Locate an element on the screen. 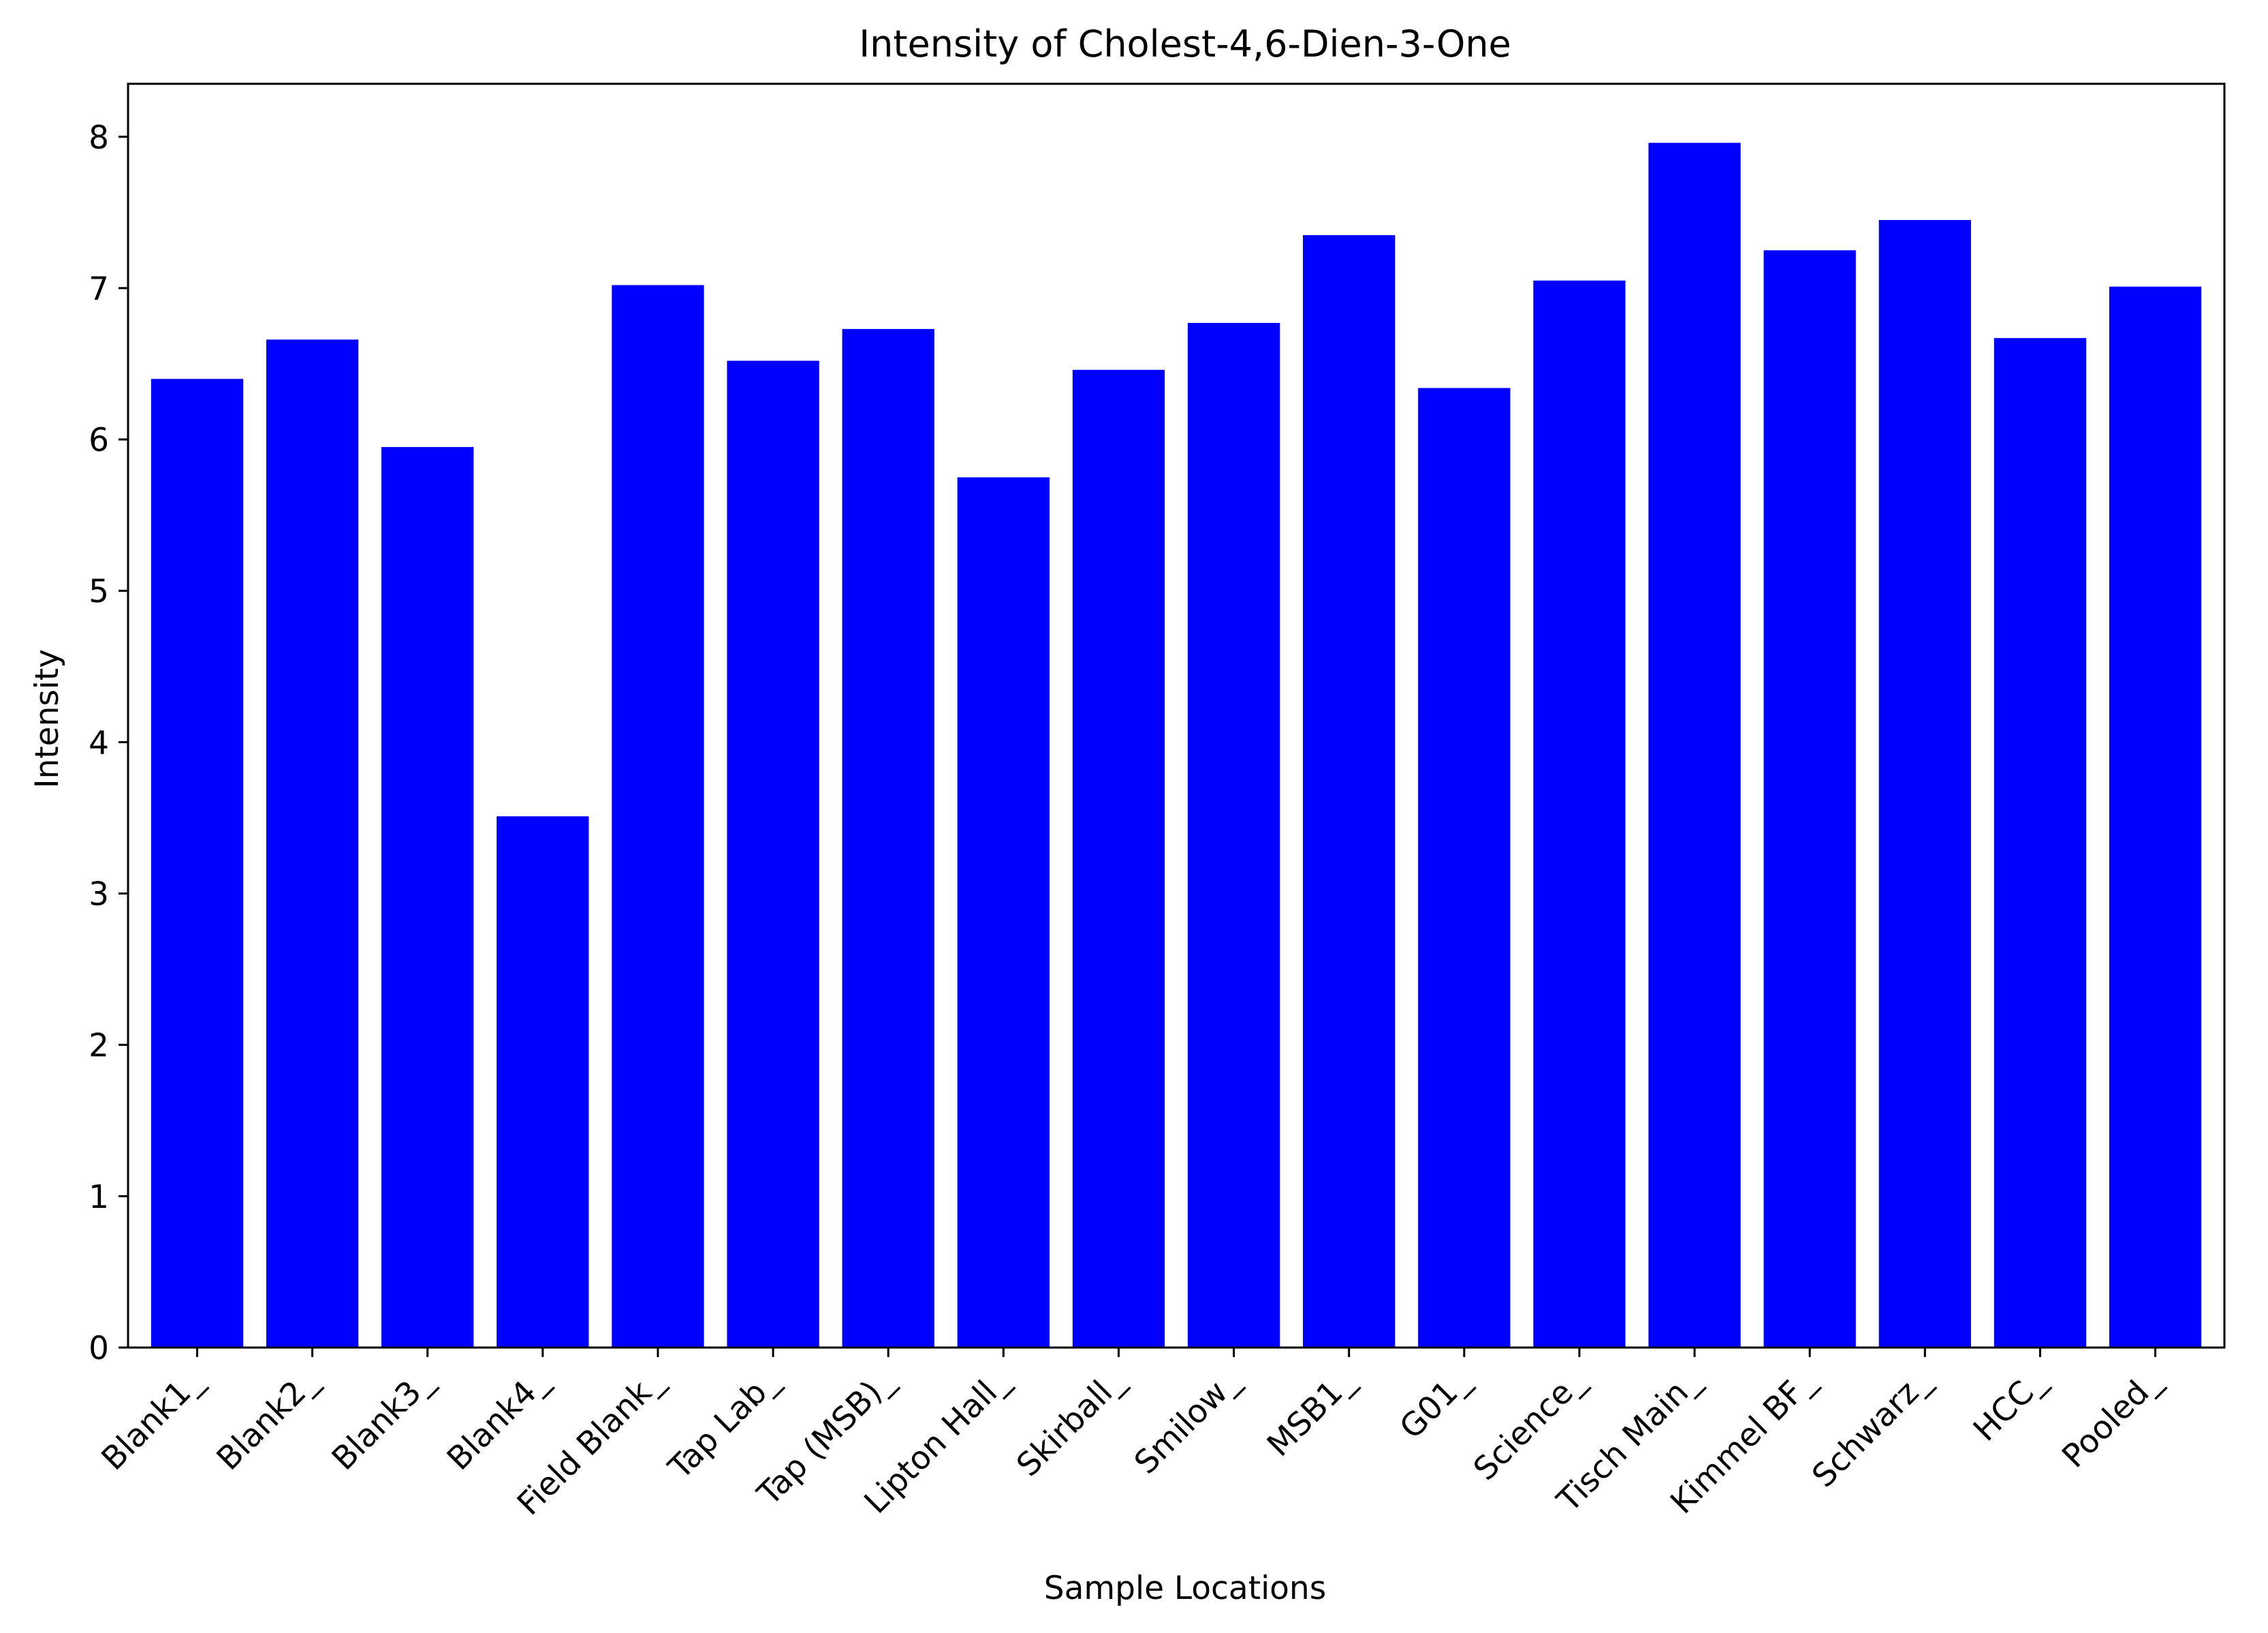  bar-blank2 is located at coordinates (312, 844).